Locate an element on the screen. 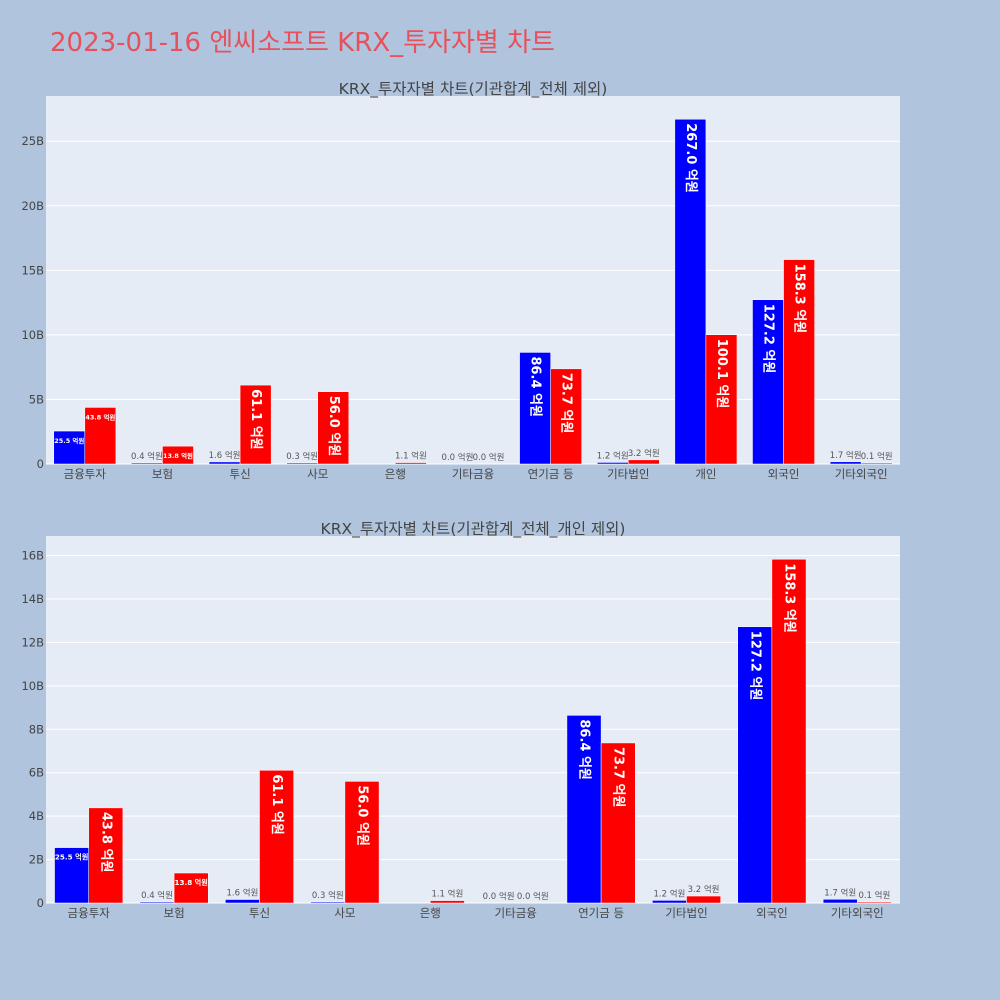 This screenshot has height=1000, width=1000. x-tick-label: 투신 is located at coordinates (240, 474).